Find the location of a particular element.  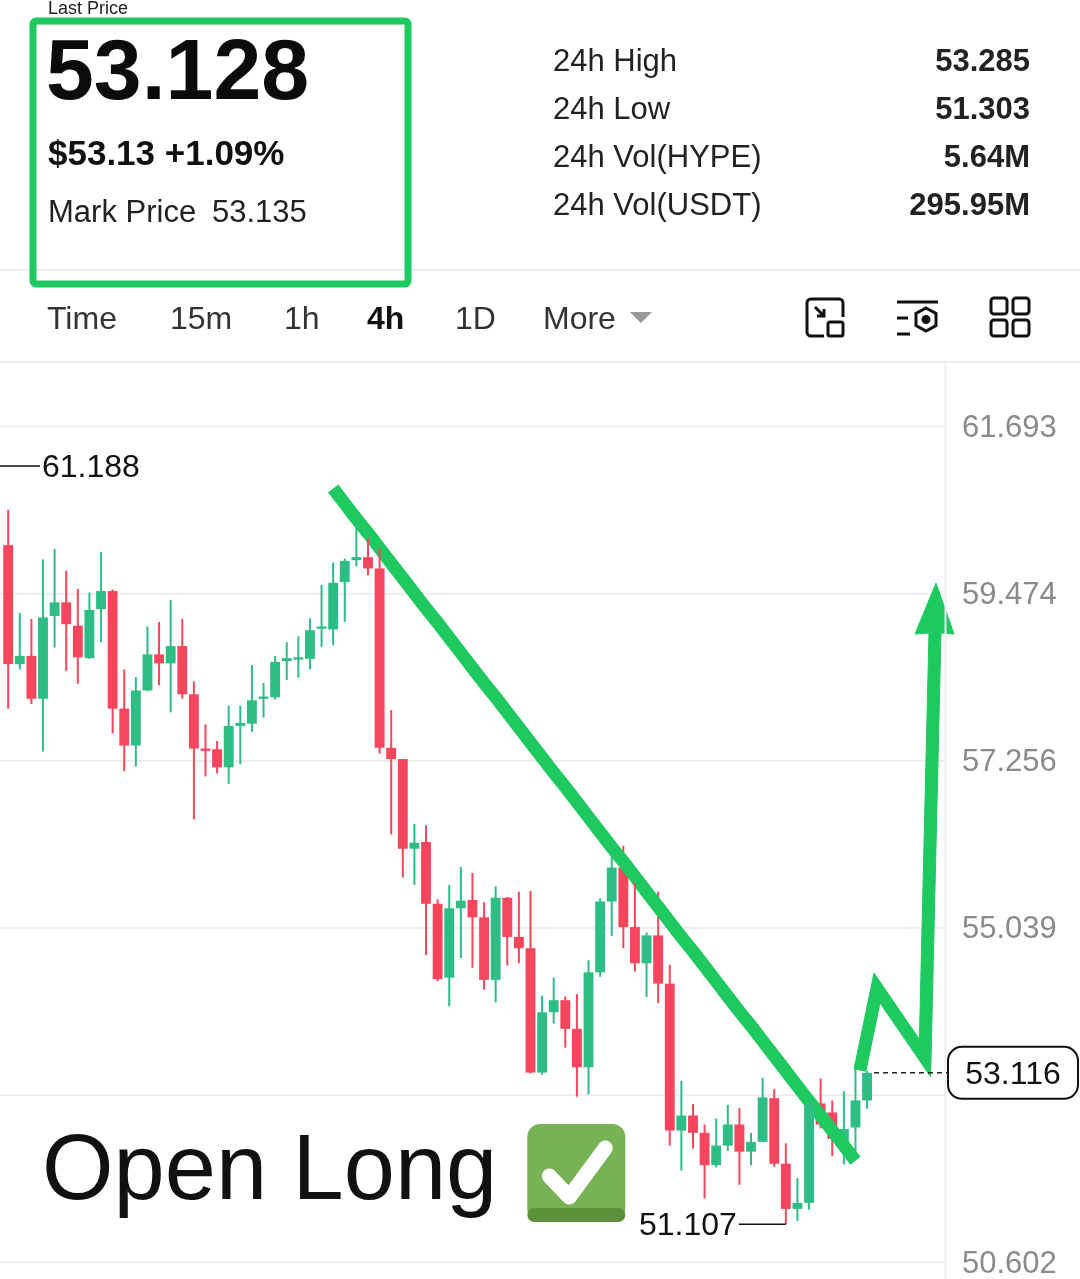

text: 4h is located at coordinates (386, 318).